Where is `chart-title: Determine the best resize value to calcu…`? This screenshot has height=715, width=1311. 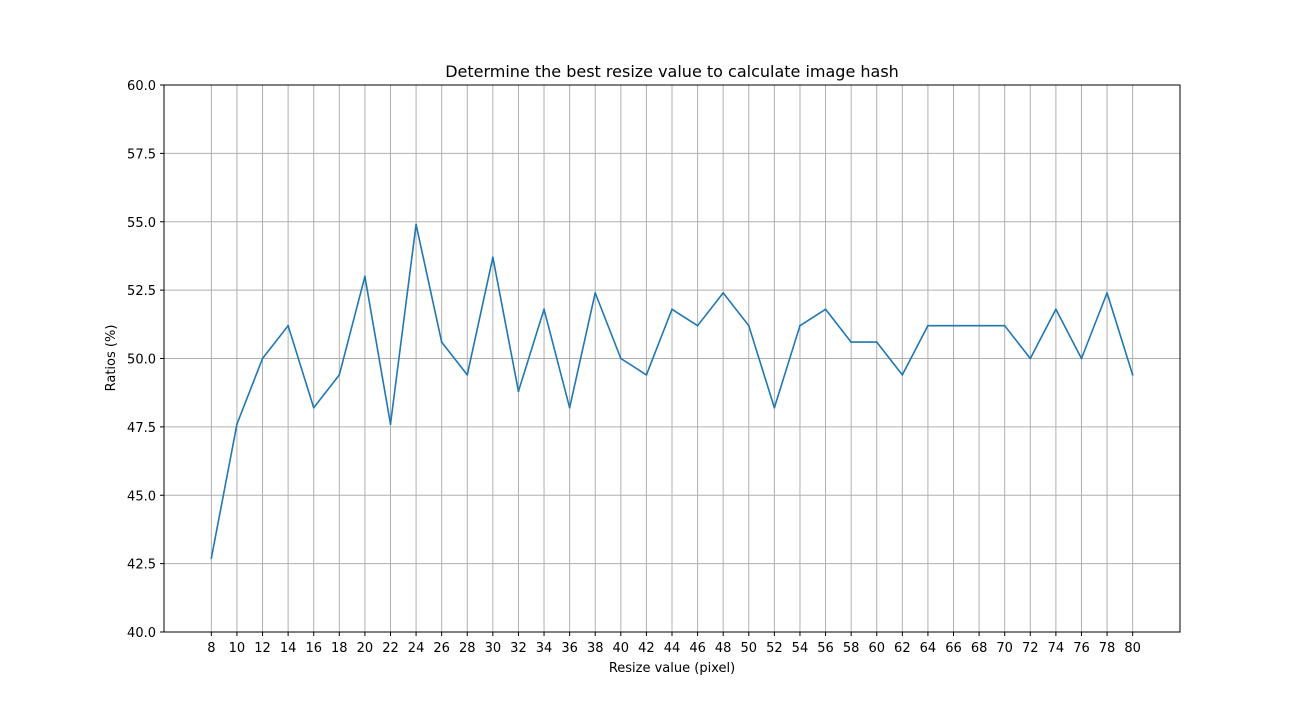 chart-title: Determine the best resize value to calcu… is located at coordinates (672, 71).